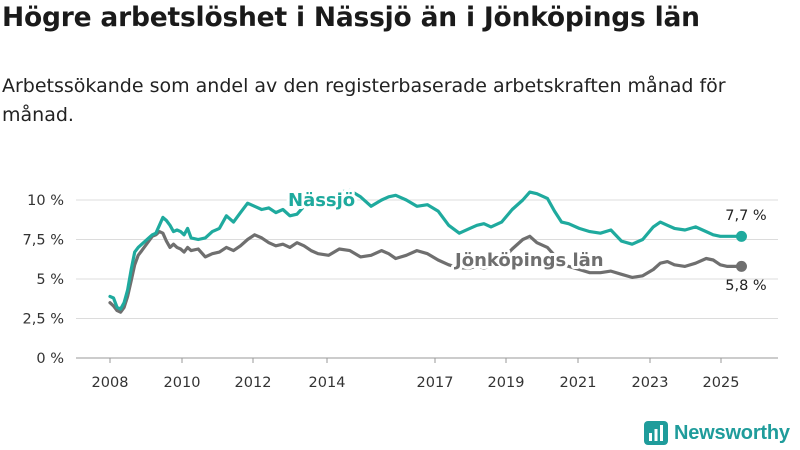 The height and width of the screenshot is (450, 800). I want to click on newsworthy-logo-icon, so click(656, 433).